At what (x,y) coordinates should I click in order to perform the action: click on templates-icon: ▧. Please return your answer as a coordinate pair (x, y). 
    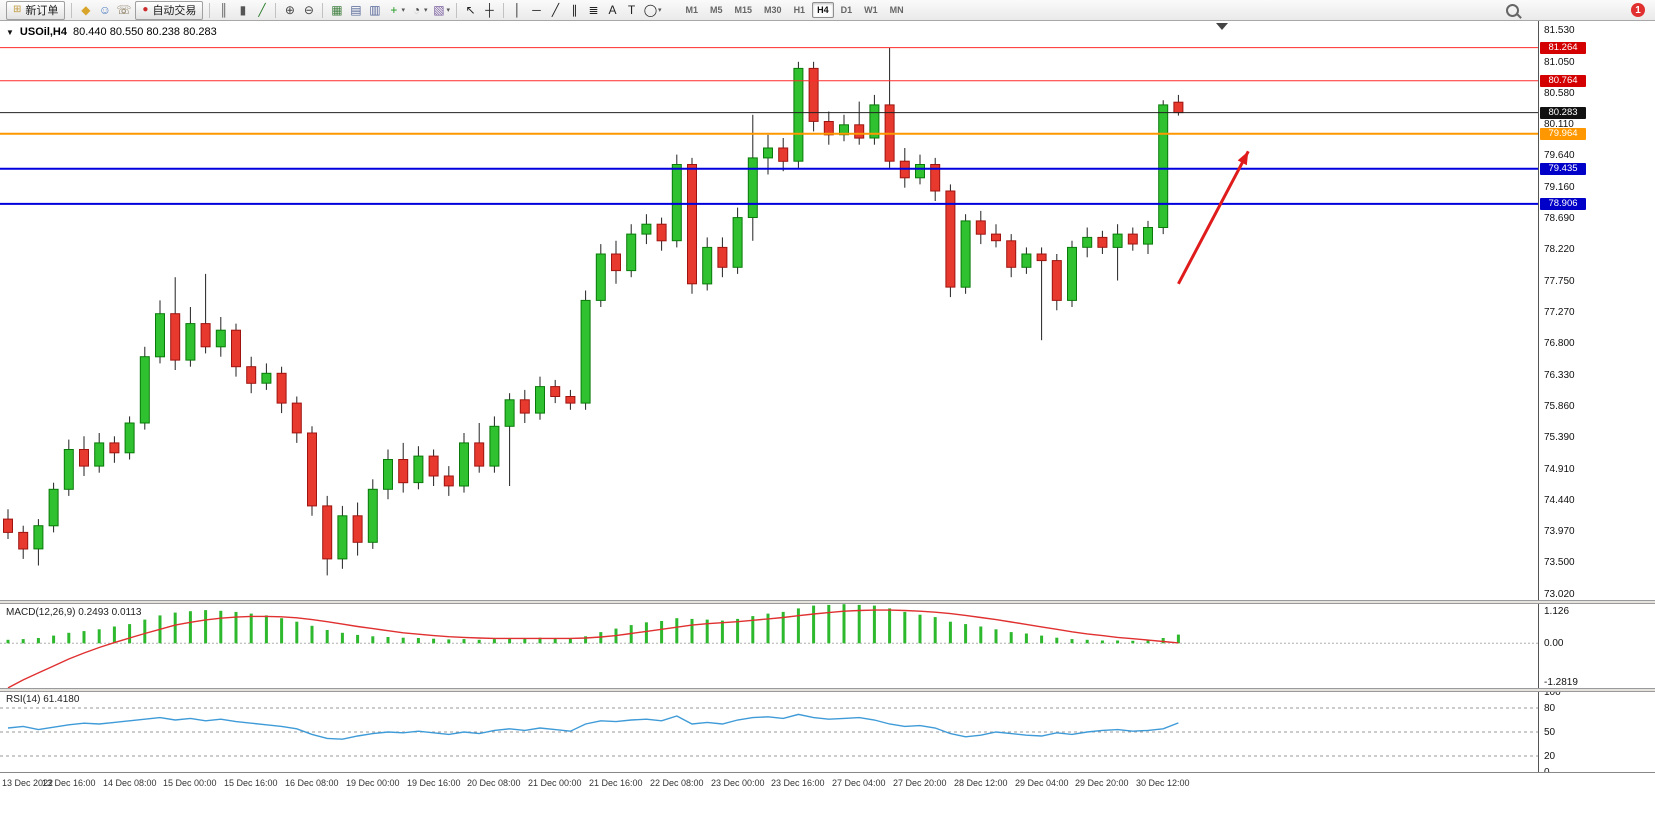
    Looking at the image, I should click on (439, 10).